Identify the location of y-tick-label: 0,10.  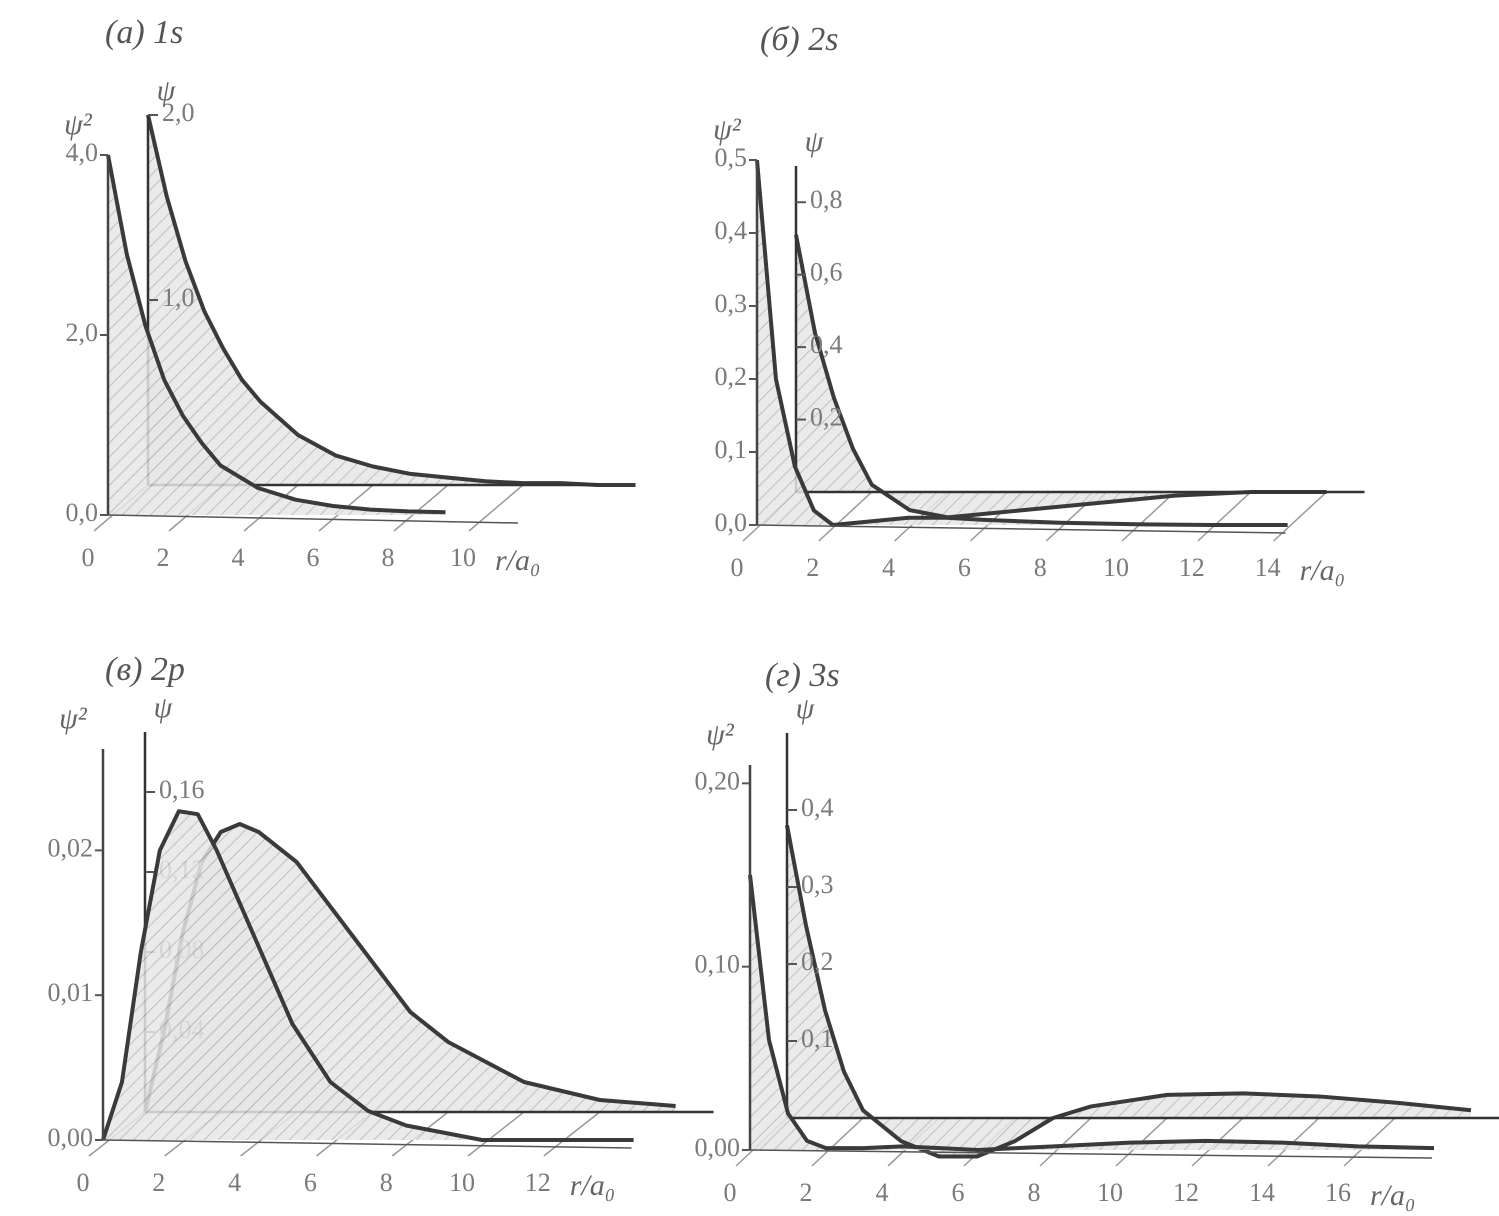
(718, 964).